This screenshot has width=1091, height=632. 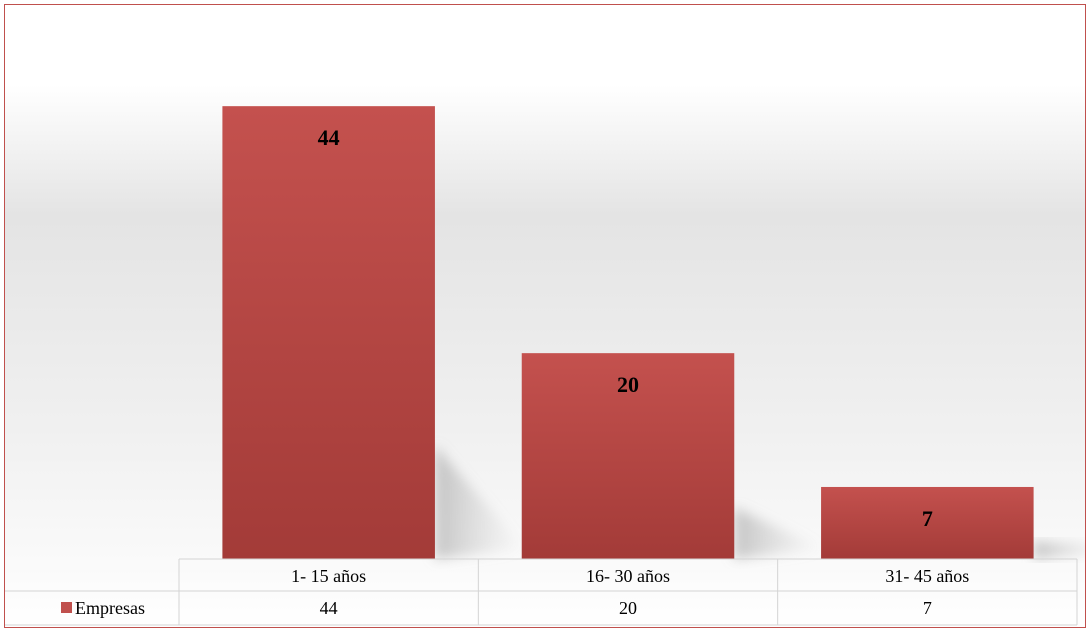 I want to click on bar-data-label: 44, so click(x=329, y=137).